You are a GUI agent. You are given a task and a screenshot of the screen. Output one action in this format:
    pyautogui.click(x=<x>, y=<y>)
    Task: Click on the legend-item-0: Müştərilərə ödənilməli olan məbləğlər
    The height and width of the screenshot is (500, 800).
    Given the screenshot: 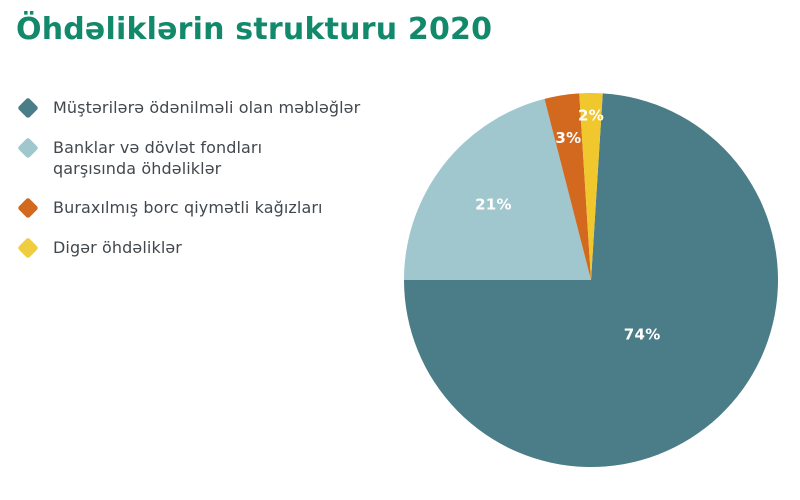 What is the action you would take?
    pyautogui.click(x=188, y=108)
    